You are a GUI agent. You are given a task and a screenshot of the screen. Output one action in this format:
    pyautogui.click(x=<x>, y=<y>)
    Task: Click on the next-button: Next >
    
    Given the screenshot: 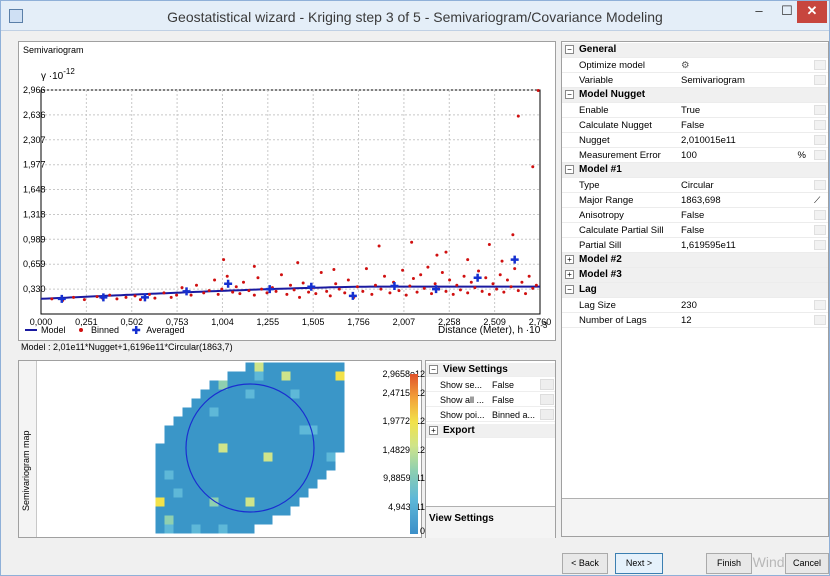 What is the action you would take?
    pyautogui.click(x=639, y=563)
    